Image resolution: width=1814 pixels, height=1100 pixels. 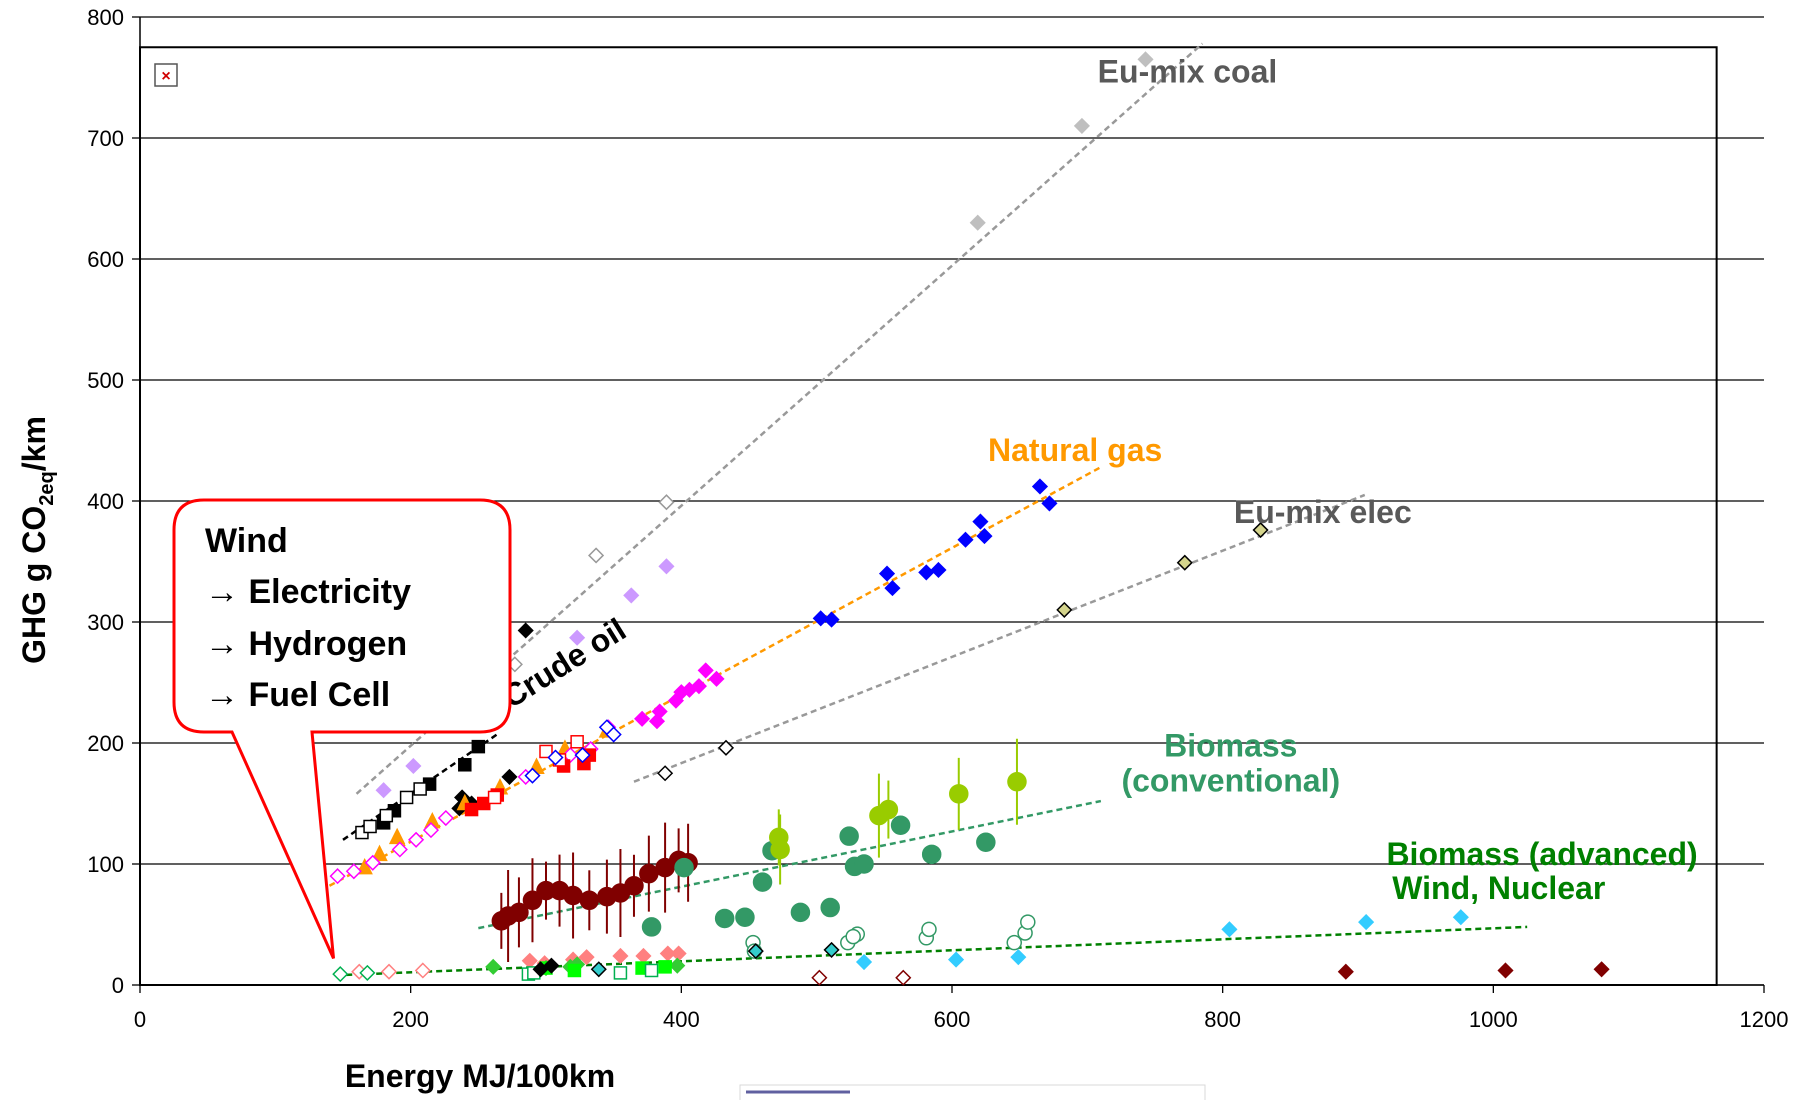 What do you see at coordinates (1493, 1019) in the screenshot?
I see `x-tick-label-1000: 1000` at bounding box center [1493, 1019].